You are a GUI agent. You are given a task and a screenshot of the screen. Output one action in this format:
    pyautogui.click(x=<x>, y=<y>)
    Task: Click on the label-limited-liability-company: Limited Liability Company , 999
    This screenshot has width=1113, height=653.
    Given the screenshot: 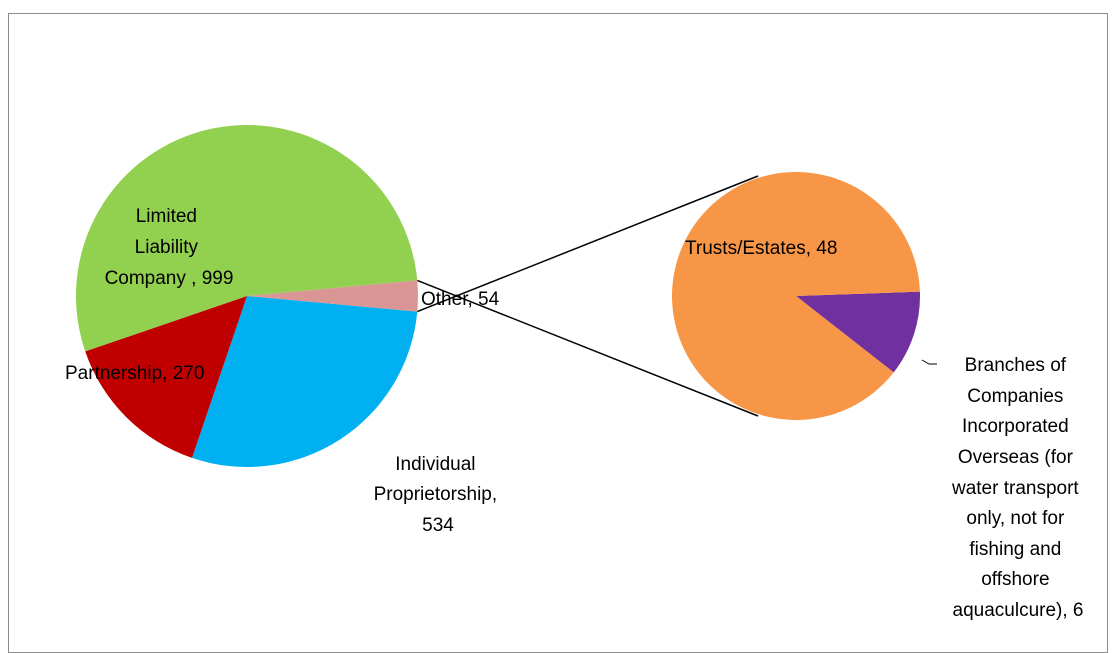 What is the action you would take?
    pyautogui.click(x=169, y=247)
    